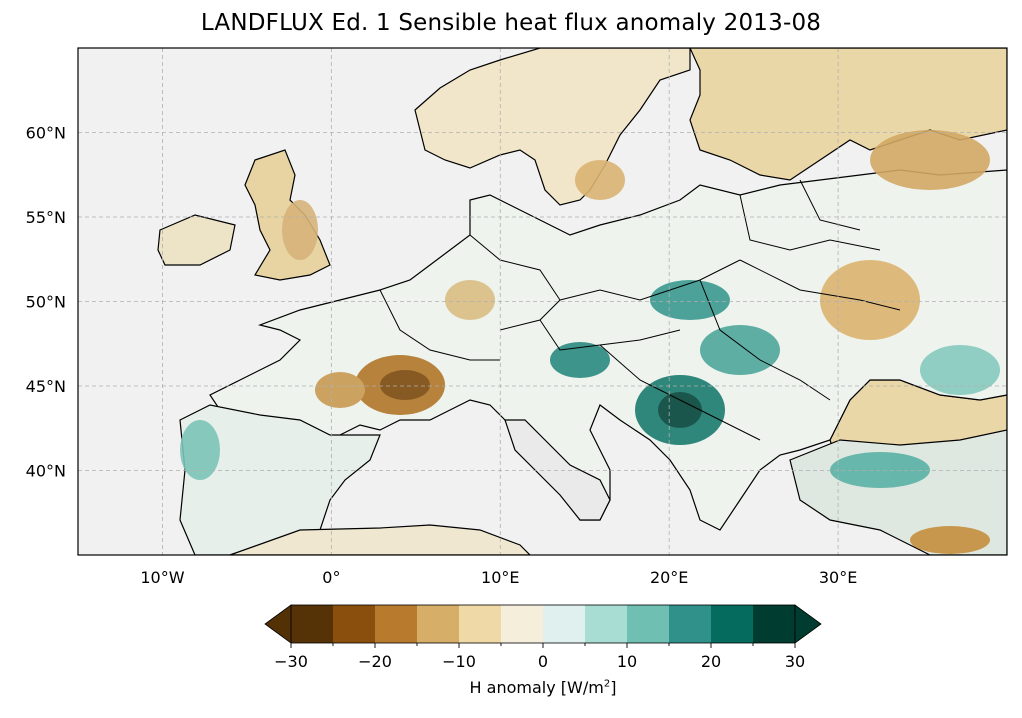 The image size is (1022, 718). I want to click on latitude-label: 50°N, so click(46, 302).